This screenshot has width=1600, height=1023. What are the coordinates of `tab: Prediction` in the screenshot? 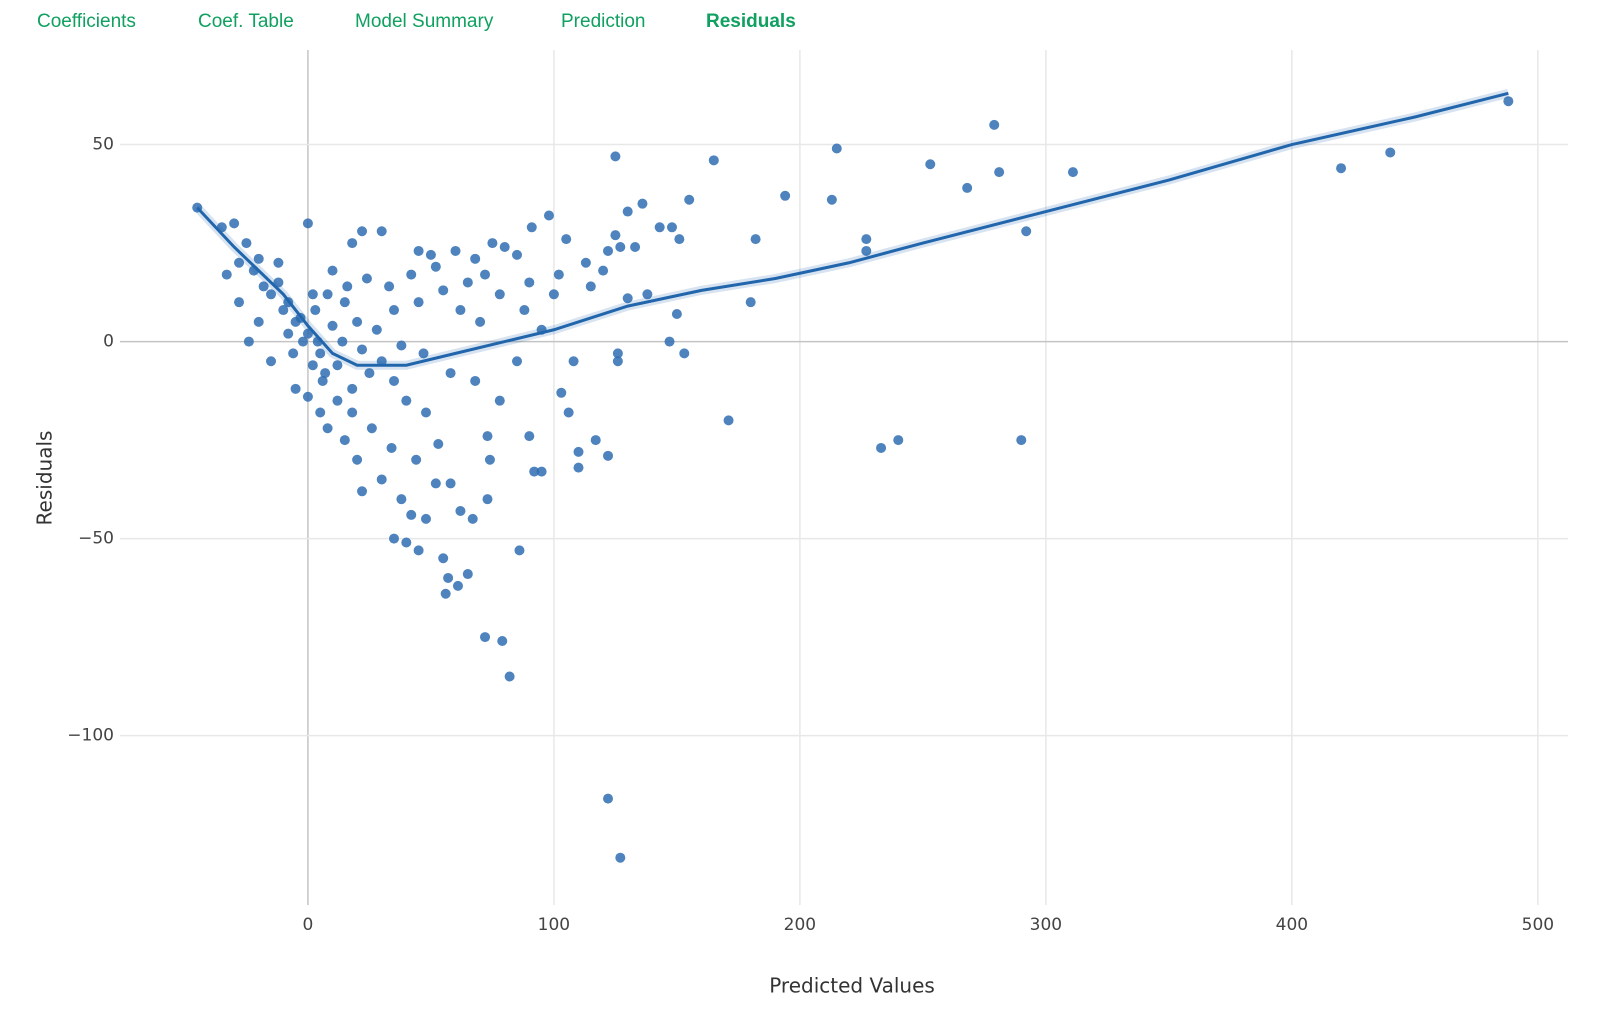 It's located at (603, 21).